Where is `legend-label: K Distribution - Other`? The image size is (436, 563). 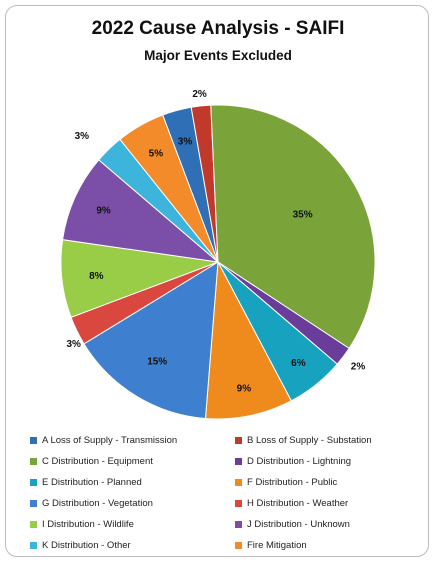
legend-label: K Distribution - Other is located at coordinates (86, 545).